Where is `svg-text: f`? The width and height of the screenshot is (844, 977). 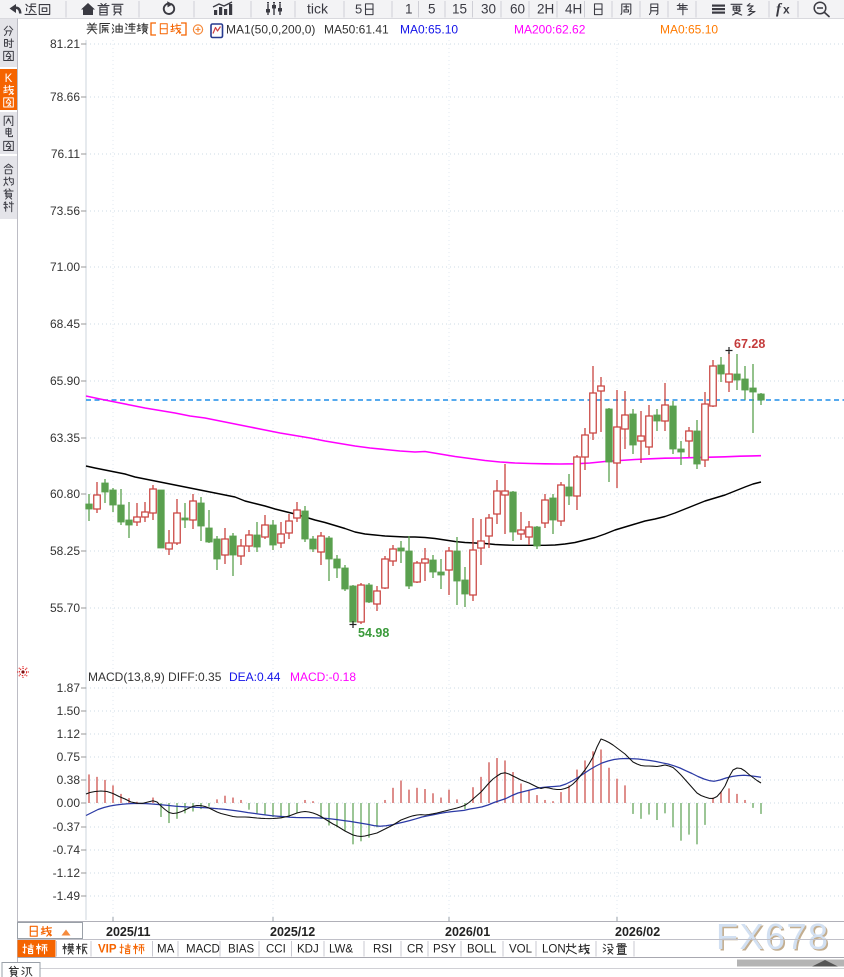
svg-text: f is located at coordinates (779, 10).